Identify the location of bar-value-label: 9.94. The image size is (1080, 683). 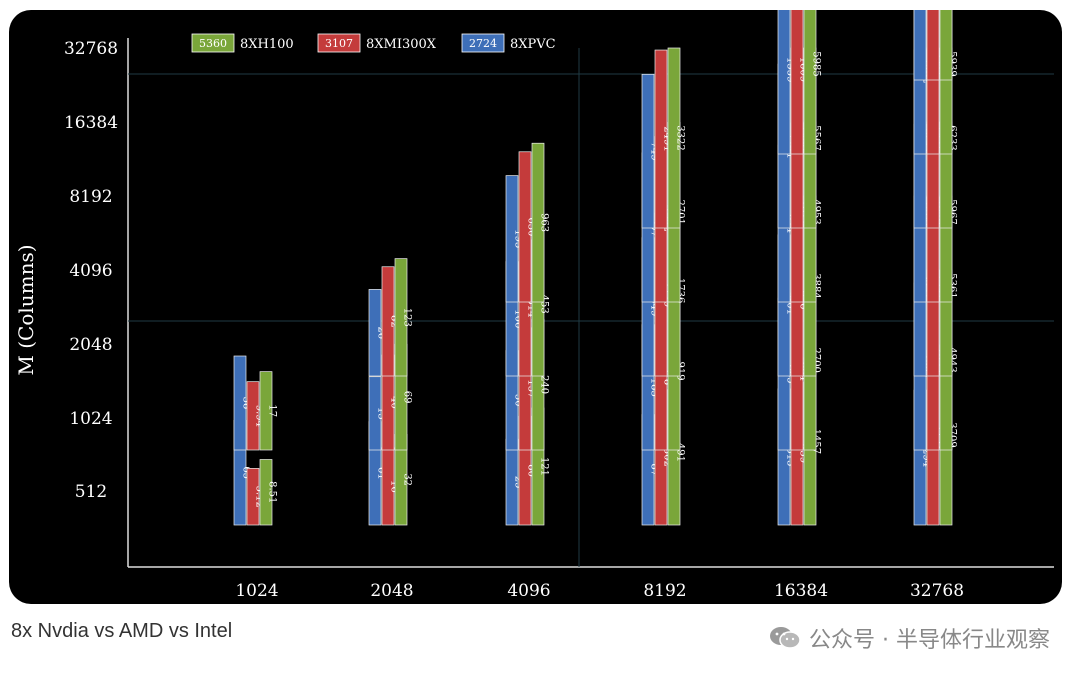
(259, 416).